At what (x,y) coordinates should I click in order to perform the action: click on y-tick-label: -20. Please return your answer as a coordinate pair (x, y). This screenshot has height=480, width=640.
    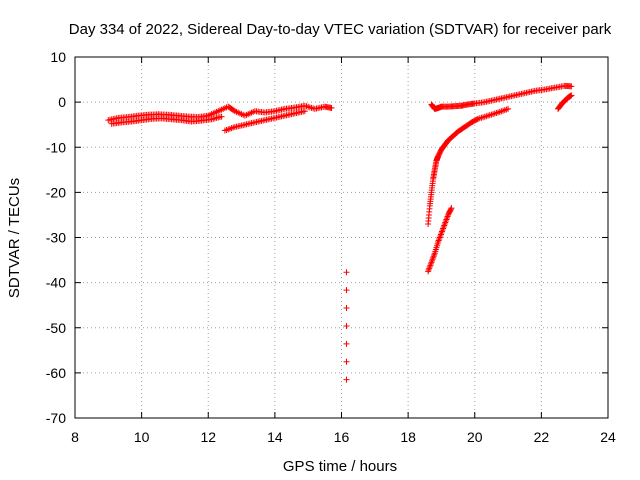
    Looking at the image, I should click on (56, 192).